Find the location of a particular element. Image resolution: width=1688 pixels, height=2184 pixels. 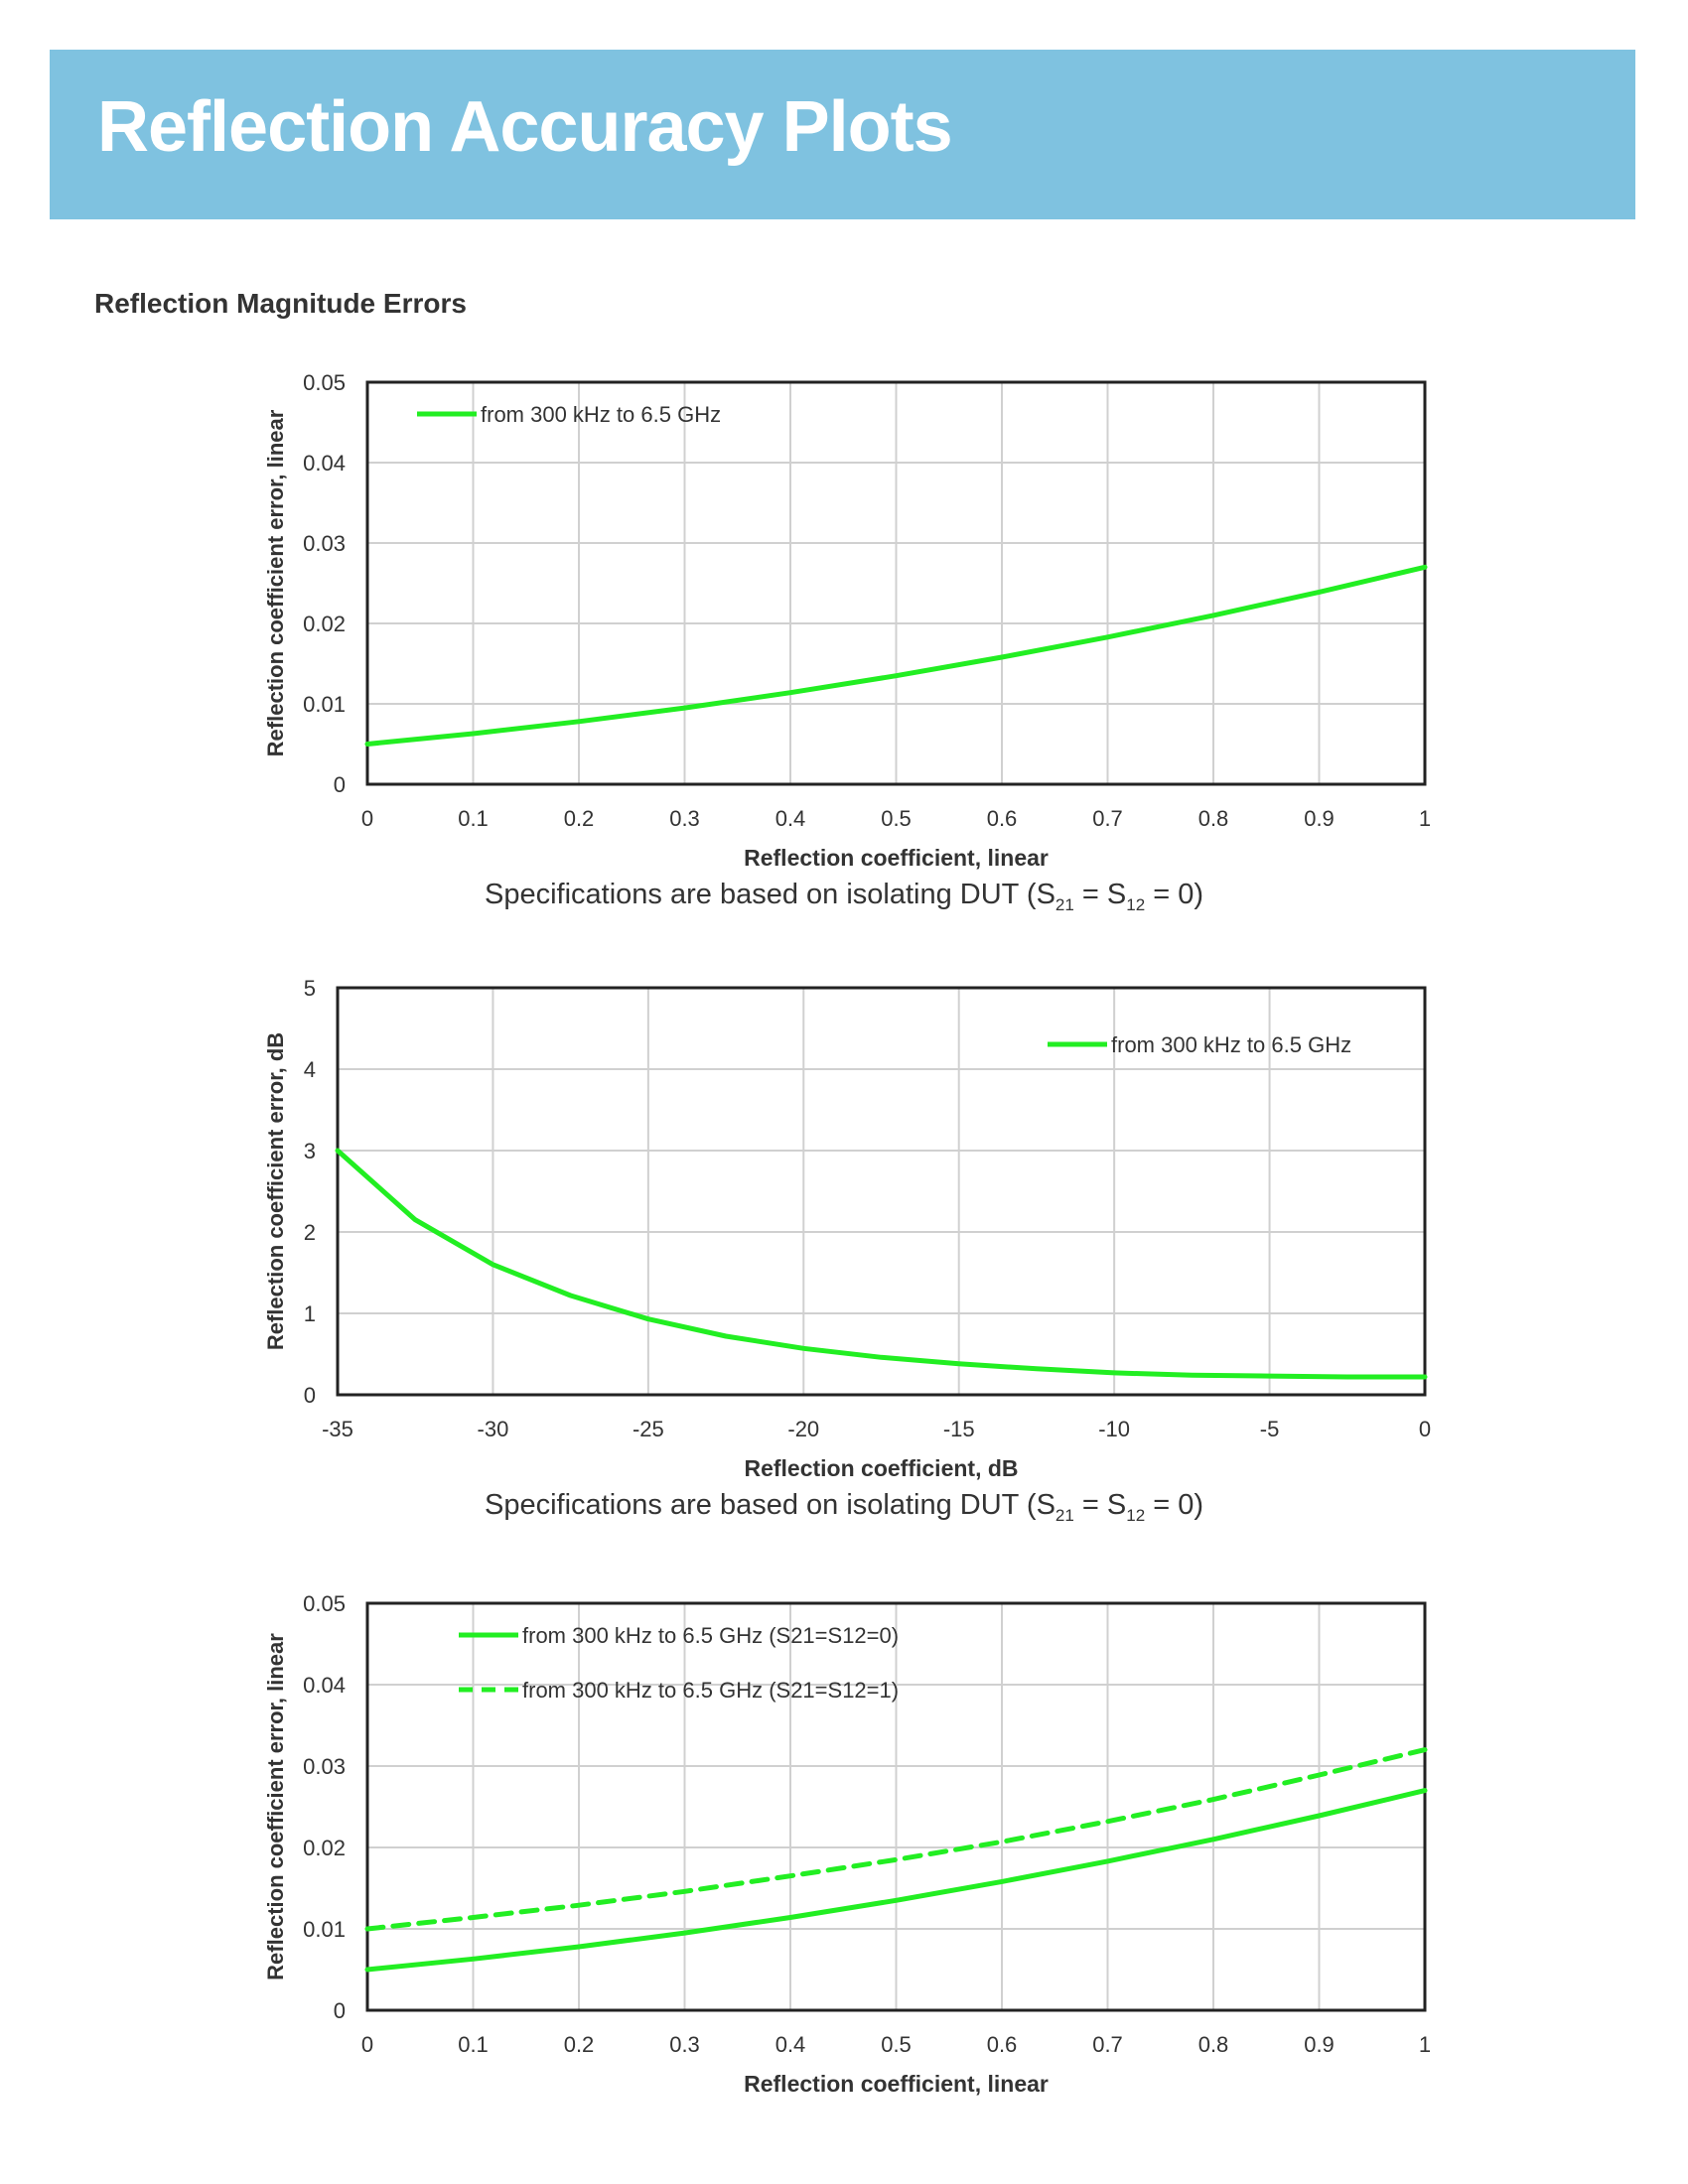

x-tick-label: -20 is located at coordinates (803, 1429).